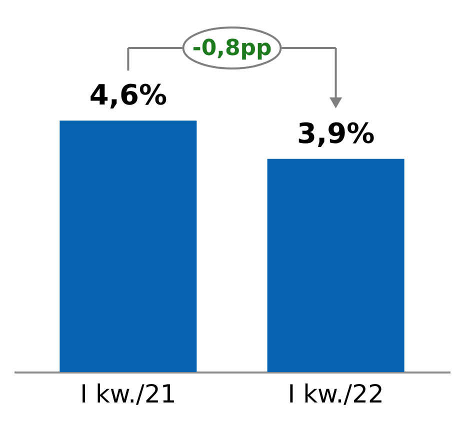  I want to click on x-tick-label: I kw./21, so click(128, 394).